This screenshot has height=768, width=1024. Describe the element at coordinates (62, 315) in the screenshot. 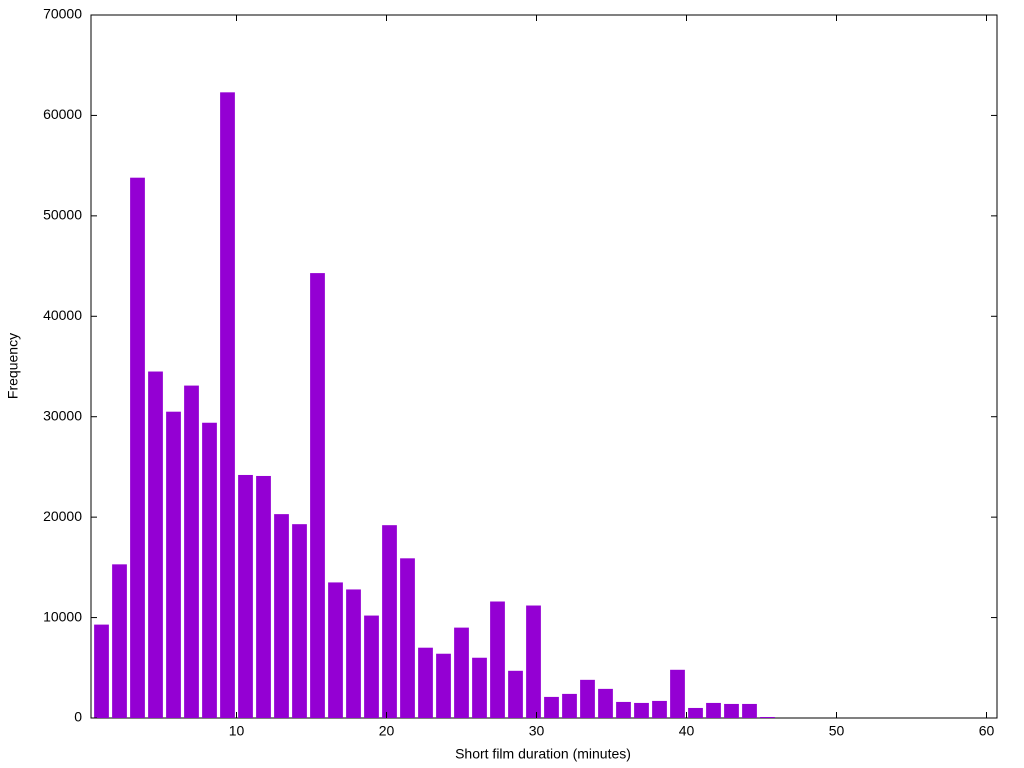

I see `y-tick-label: 40000` at that location.